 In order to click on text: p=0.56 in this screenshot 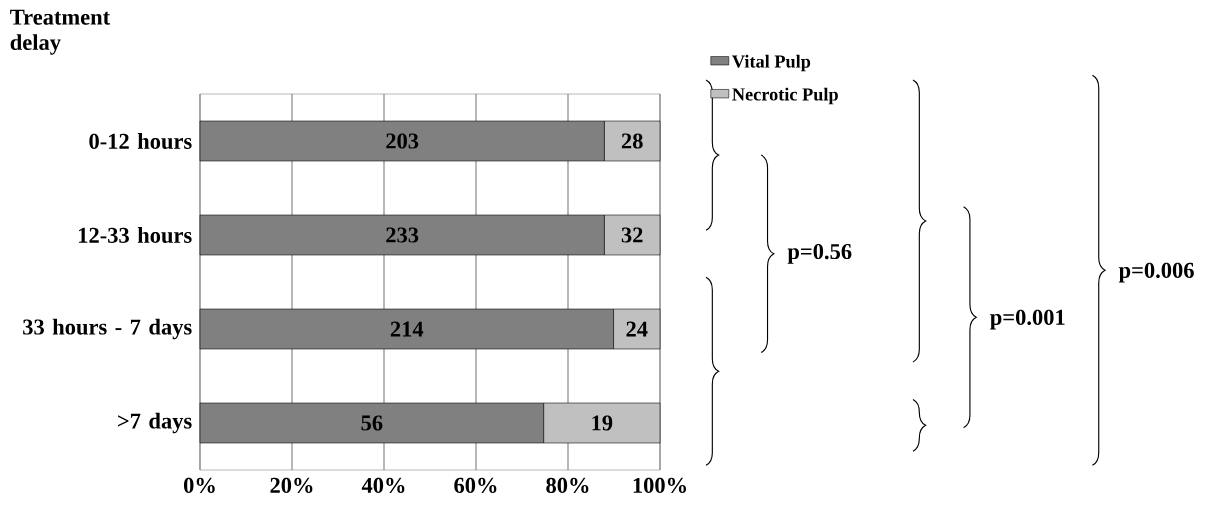, I will do `click(819, 253)`.